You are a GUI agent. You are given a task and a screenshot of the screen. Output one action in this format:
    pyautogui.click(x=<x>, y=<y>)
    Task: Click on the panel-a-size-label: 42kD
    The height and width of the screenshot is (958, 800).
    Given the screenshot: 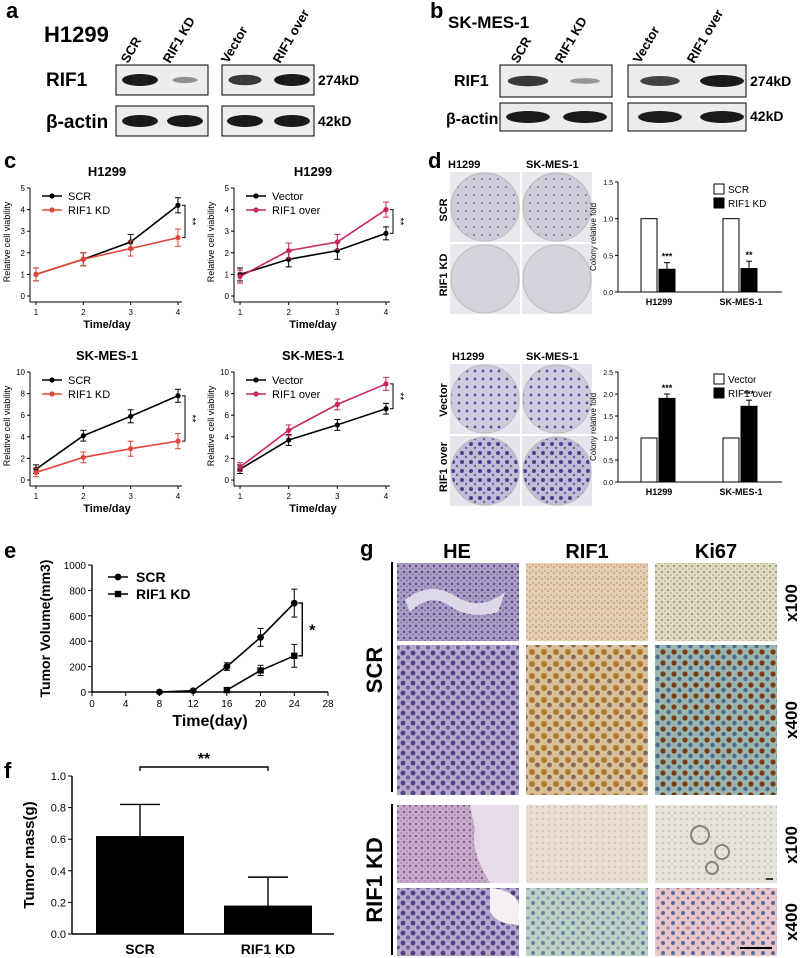 What is the action you would take?
    pyautogui.click(x=334, y=121)
    